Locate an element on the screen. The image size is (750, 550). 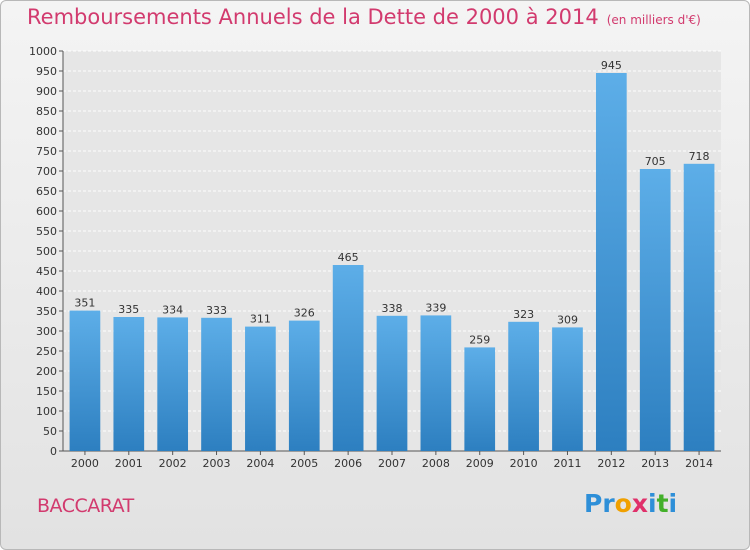
proxiti-logo: Proxiti is located at coordinates (630, 503).